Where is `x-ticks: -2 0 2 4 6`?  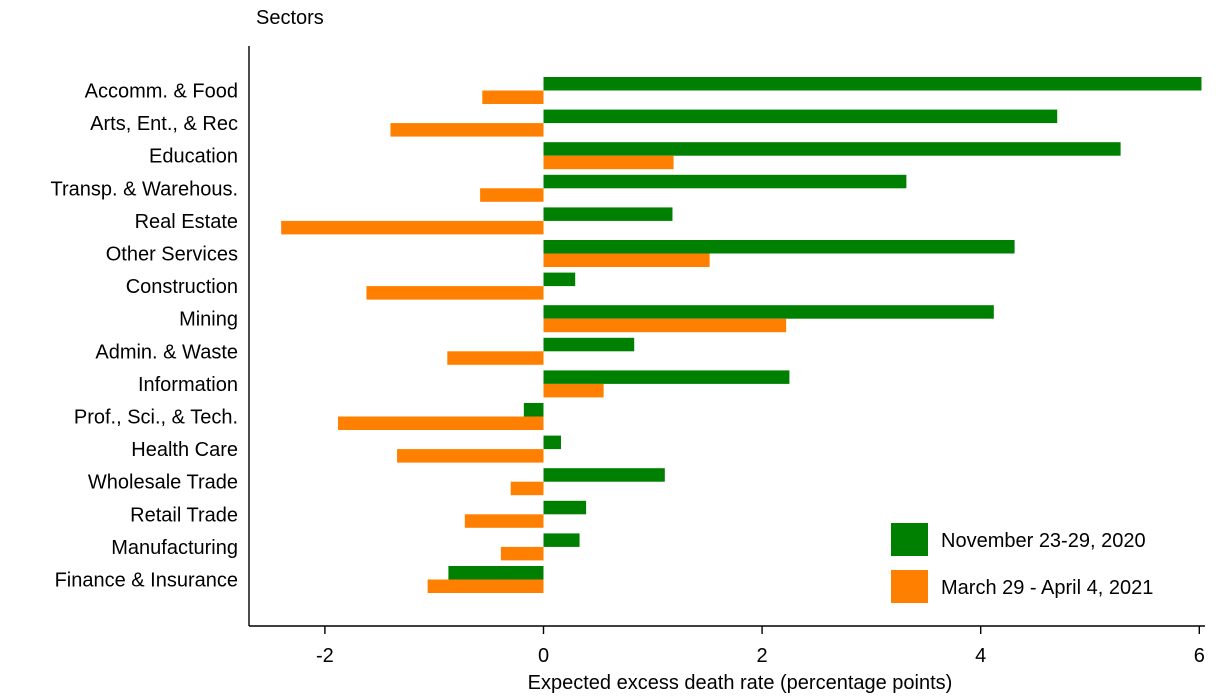
x-ticks: -2 0 2 4 6 is located at coordinates (760, 646).